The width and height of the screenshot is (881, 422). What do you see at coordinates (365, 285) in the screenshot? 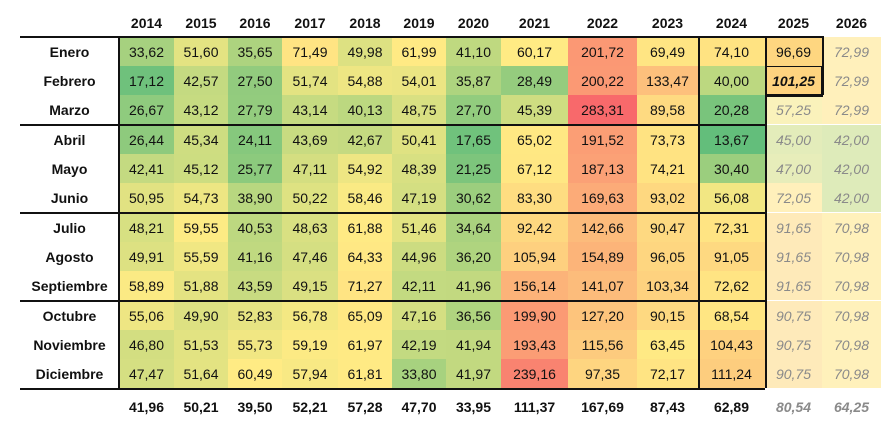
I see `cell-septiembre-2018: 71,27` at bounding box center [365, 285].